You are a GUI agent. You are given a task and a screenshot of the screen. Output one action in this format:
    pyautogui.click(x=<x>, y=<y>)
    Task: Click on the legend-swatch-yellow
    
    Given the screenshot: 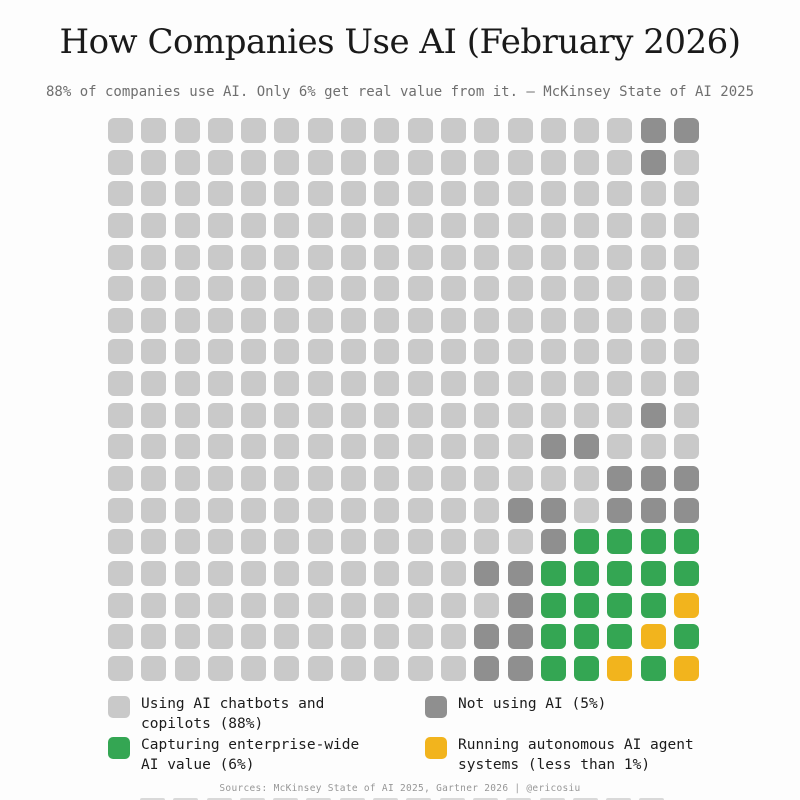 What is the action you would take?
    pyautogui.click(x=436, y=748)
    